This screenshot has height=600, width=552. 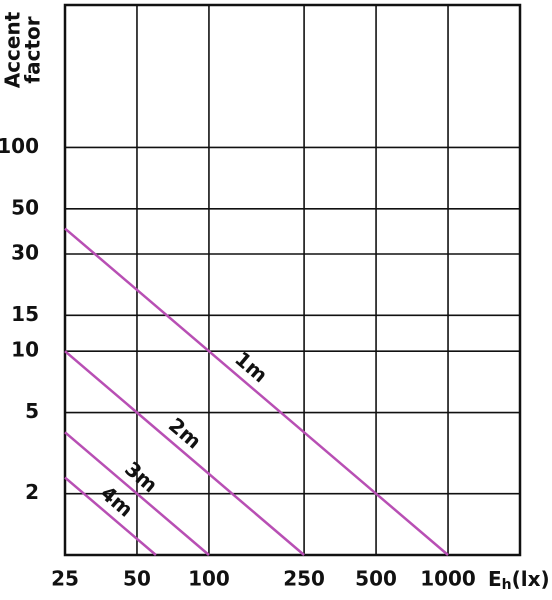 What do you see at coordinates (251, 367) in the screenshot?
I see `series-label: 1m` at bounding box center [251, 367].